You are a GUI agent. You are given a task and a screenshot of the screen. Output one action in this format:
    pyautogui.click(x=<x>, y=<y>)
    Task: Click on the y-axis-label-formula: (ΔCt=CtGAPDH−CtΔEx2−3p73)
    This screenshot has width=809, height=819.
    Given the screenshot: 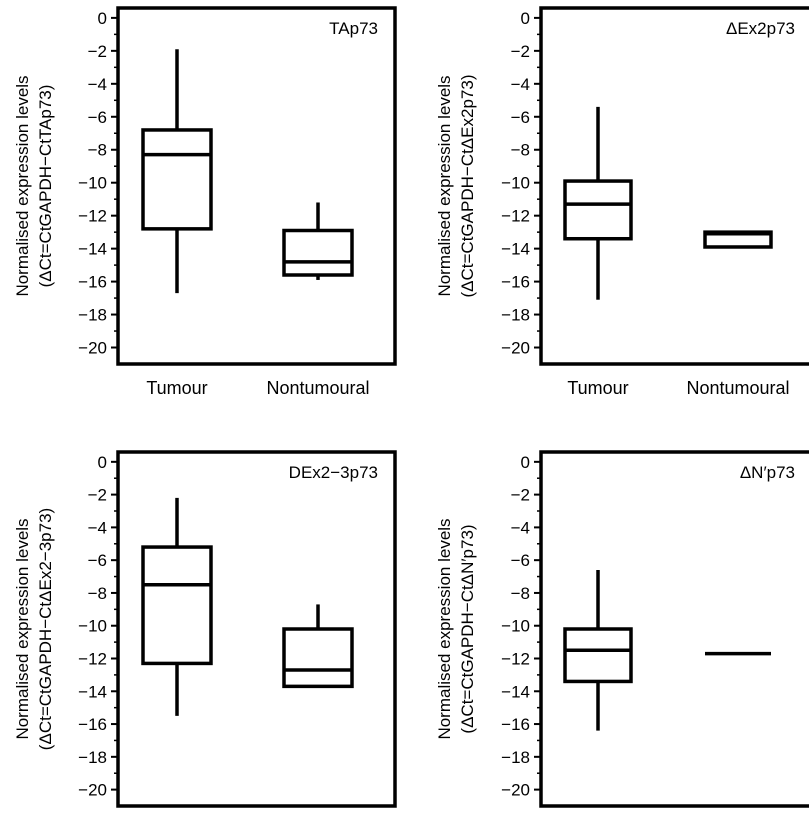 What is the action you would take?
    pyautogui.click(x=45, y=629)
    